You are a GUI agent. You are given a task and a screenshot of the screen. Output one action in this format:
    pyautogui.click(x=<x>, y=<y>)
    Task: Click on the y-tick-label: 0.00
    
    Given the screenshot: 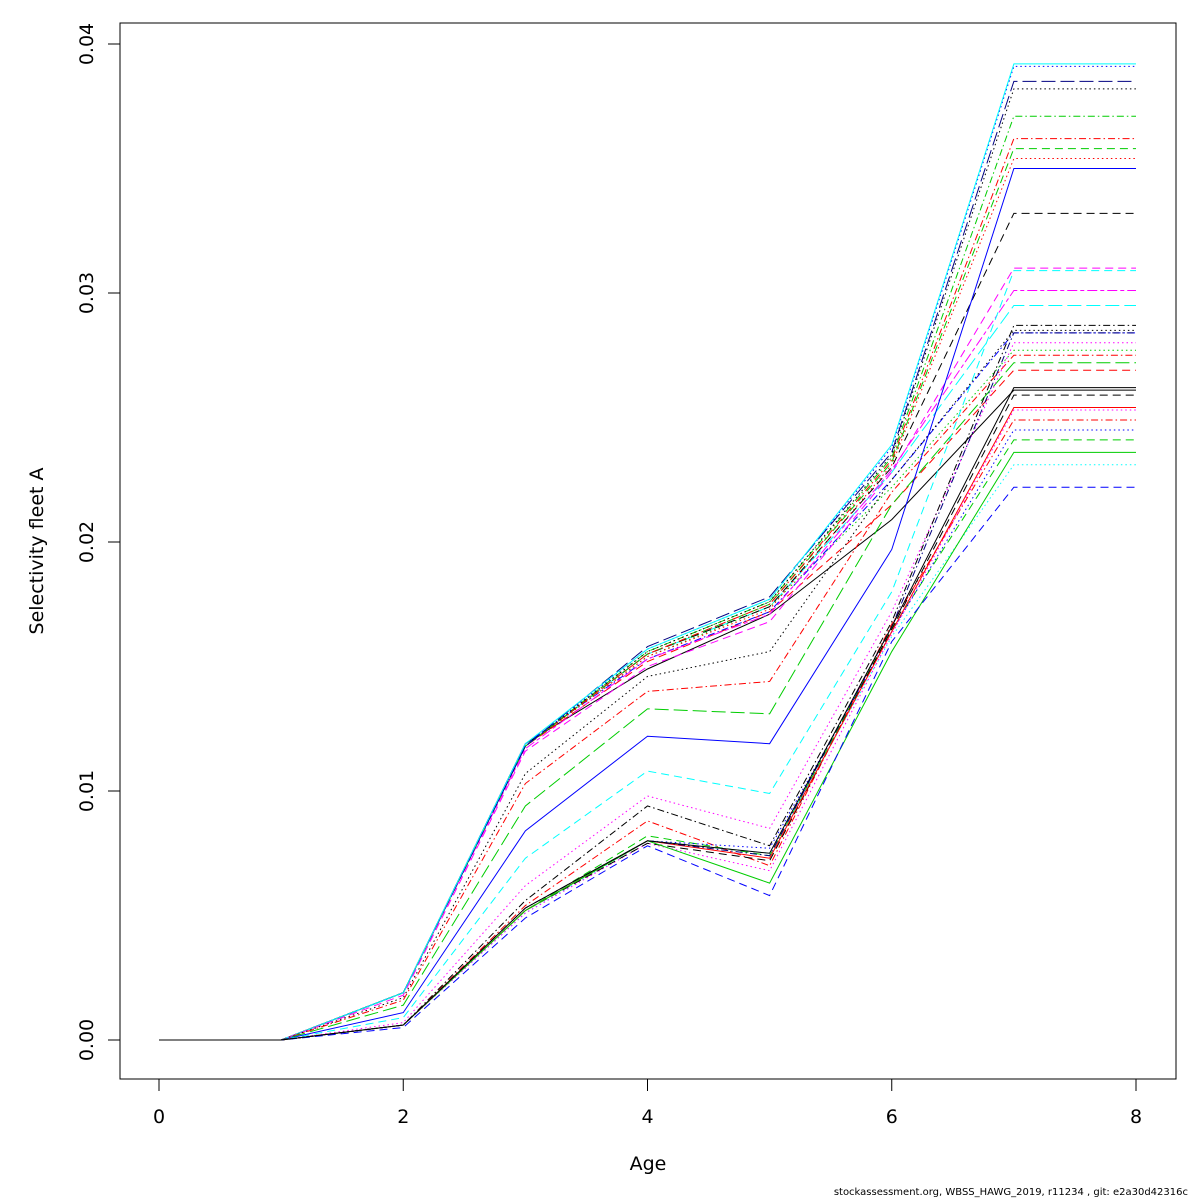 What is the action you would take?
    pyautogui.click(x=87, y=1040)
    